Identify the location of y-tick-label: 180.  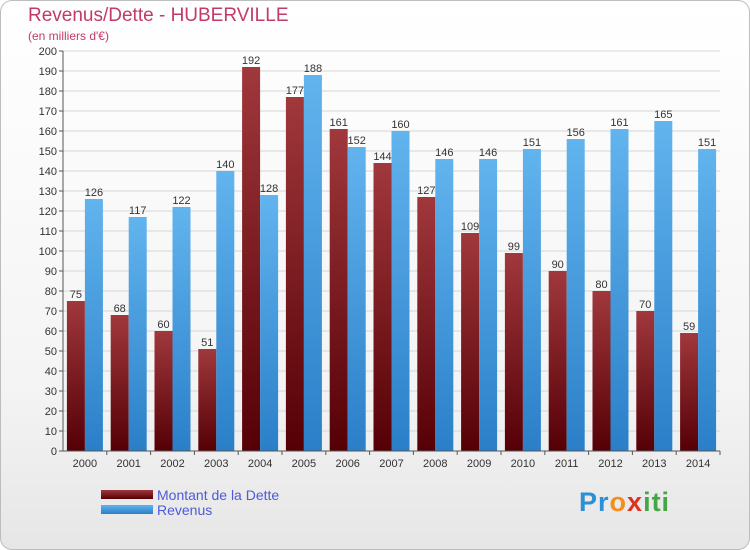
(48, 92).